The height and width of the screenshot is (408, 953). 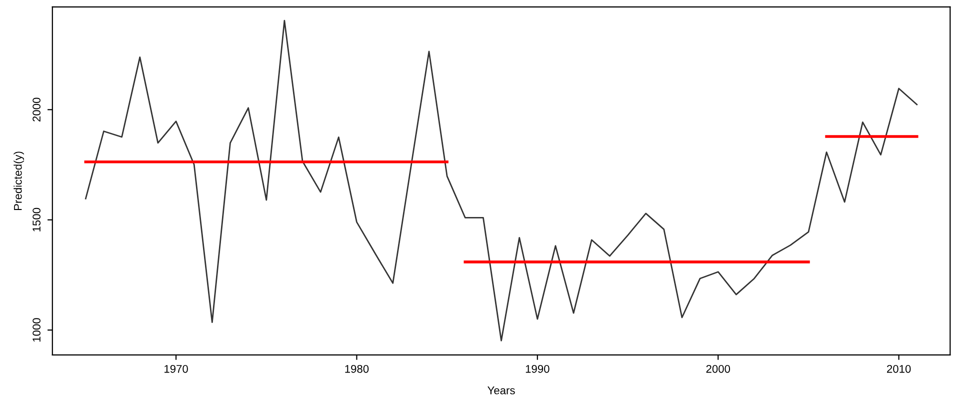 What do you see at coordinates (36, 330) in the screenshot?
I see `y-tick-label: 1000` at bounding box center [36, 330].